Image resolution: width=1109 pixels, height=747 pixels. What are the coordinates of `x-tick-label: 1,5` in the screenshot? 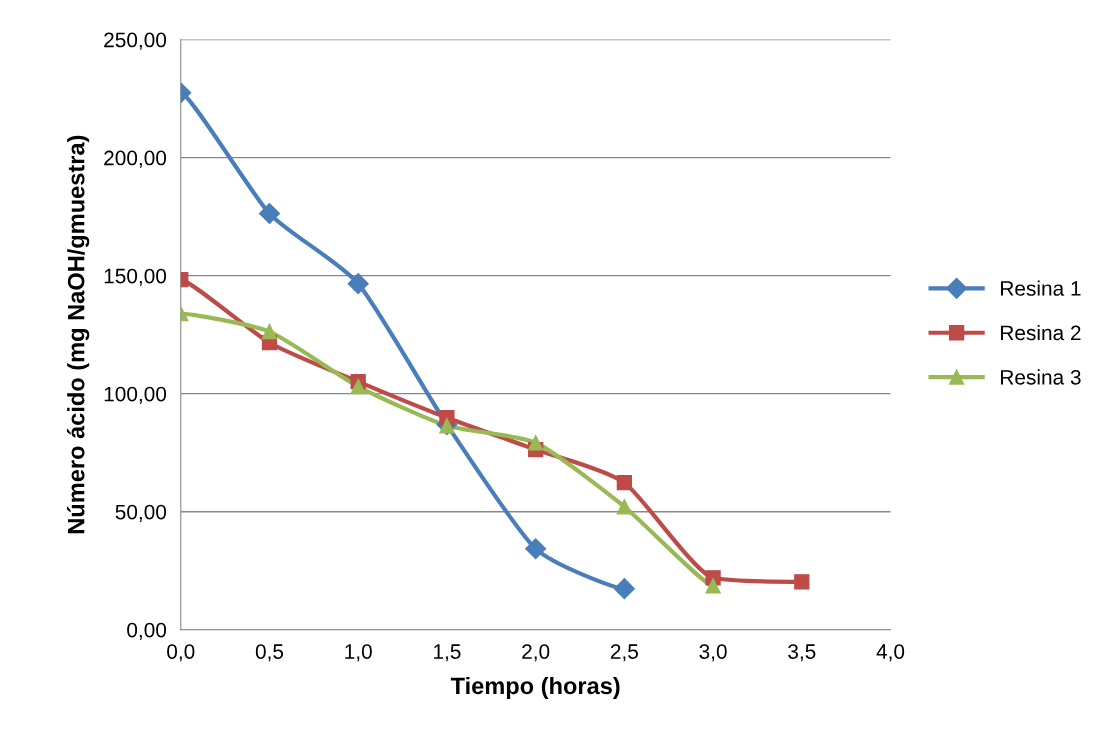 It's located at (447, 653).